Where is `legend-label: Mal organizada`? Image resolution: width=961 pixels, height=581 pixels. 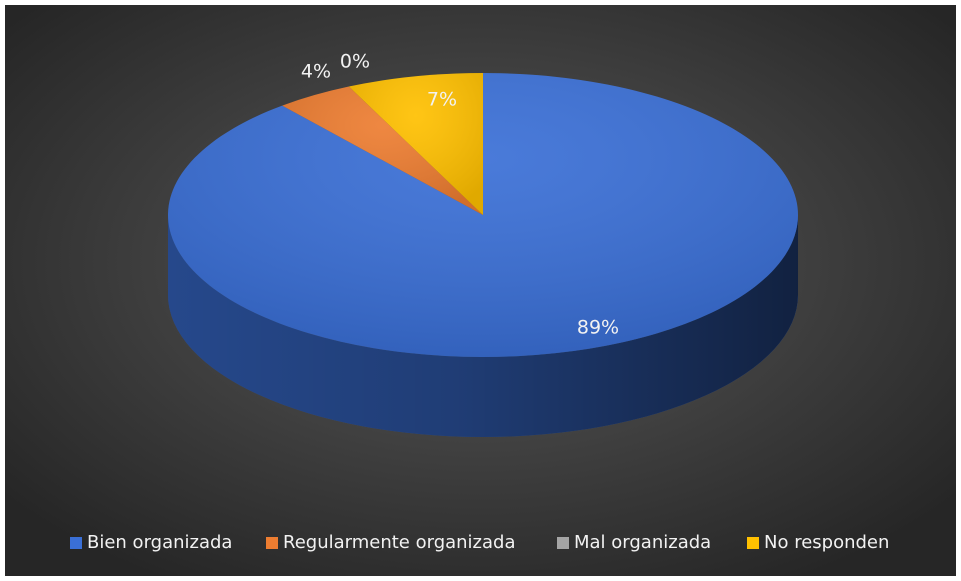 legend-label: Mal organizada is located at coordinates (642, 542).